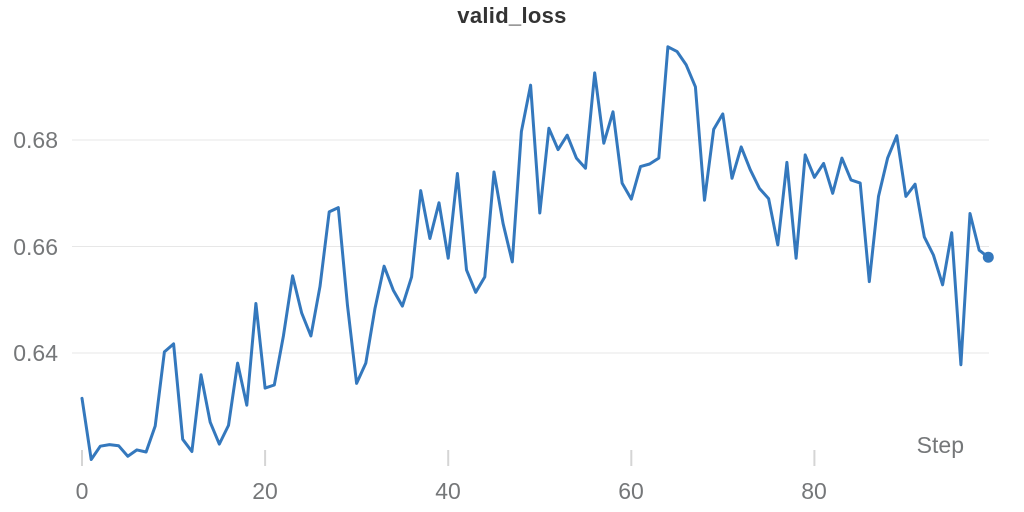 The width and height of the screenshot is (1024, 512). Describe the element at coordinates (940, 445) in the screenshot. I see `x-axis-title: Step` at that location.